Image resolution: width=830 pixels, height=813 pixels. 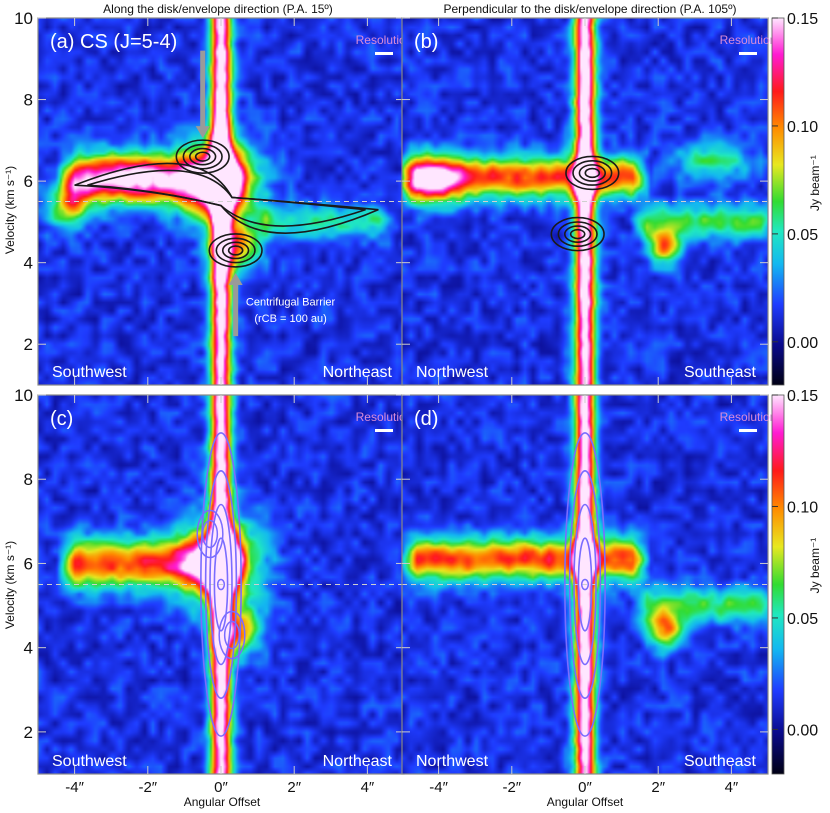 What do you see at coordinates (61, 419) in the screenshot?
I see `panel-label: (c)` at bounding box center [61, 419].